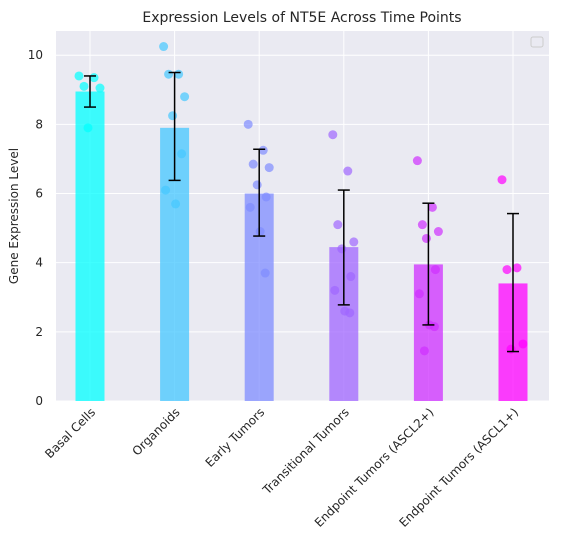  Describe the element at coordinates (35, 55) in the screenshot. I see `y-tick-label: 10` at that location.